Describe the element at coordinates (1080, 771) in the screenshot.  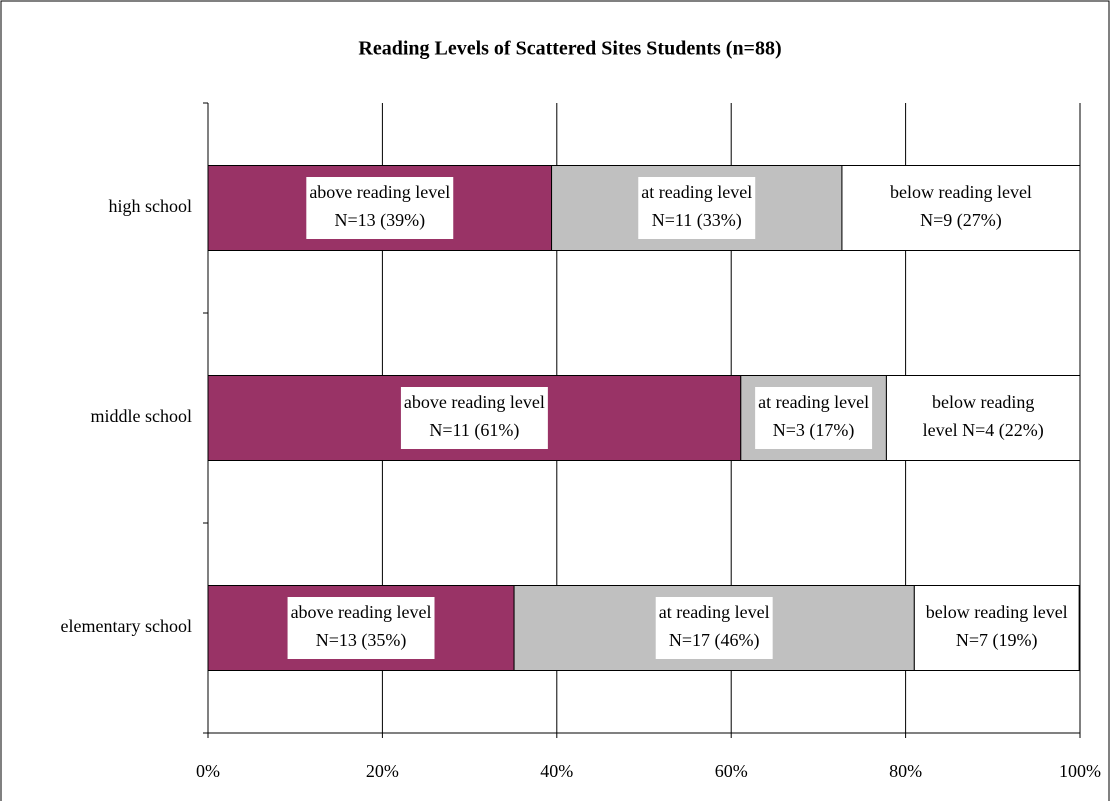
I see `x-tick-label: 100%` at that location.